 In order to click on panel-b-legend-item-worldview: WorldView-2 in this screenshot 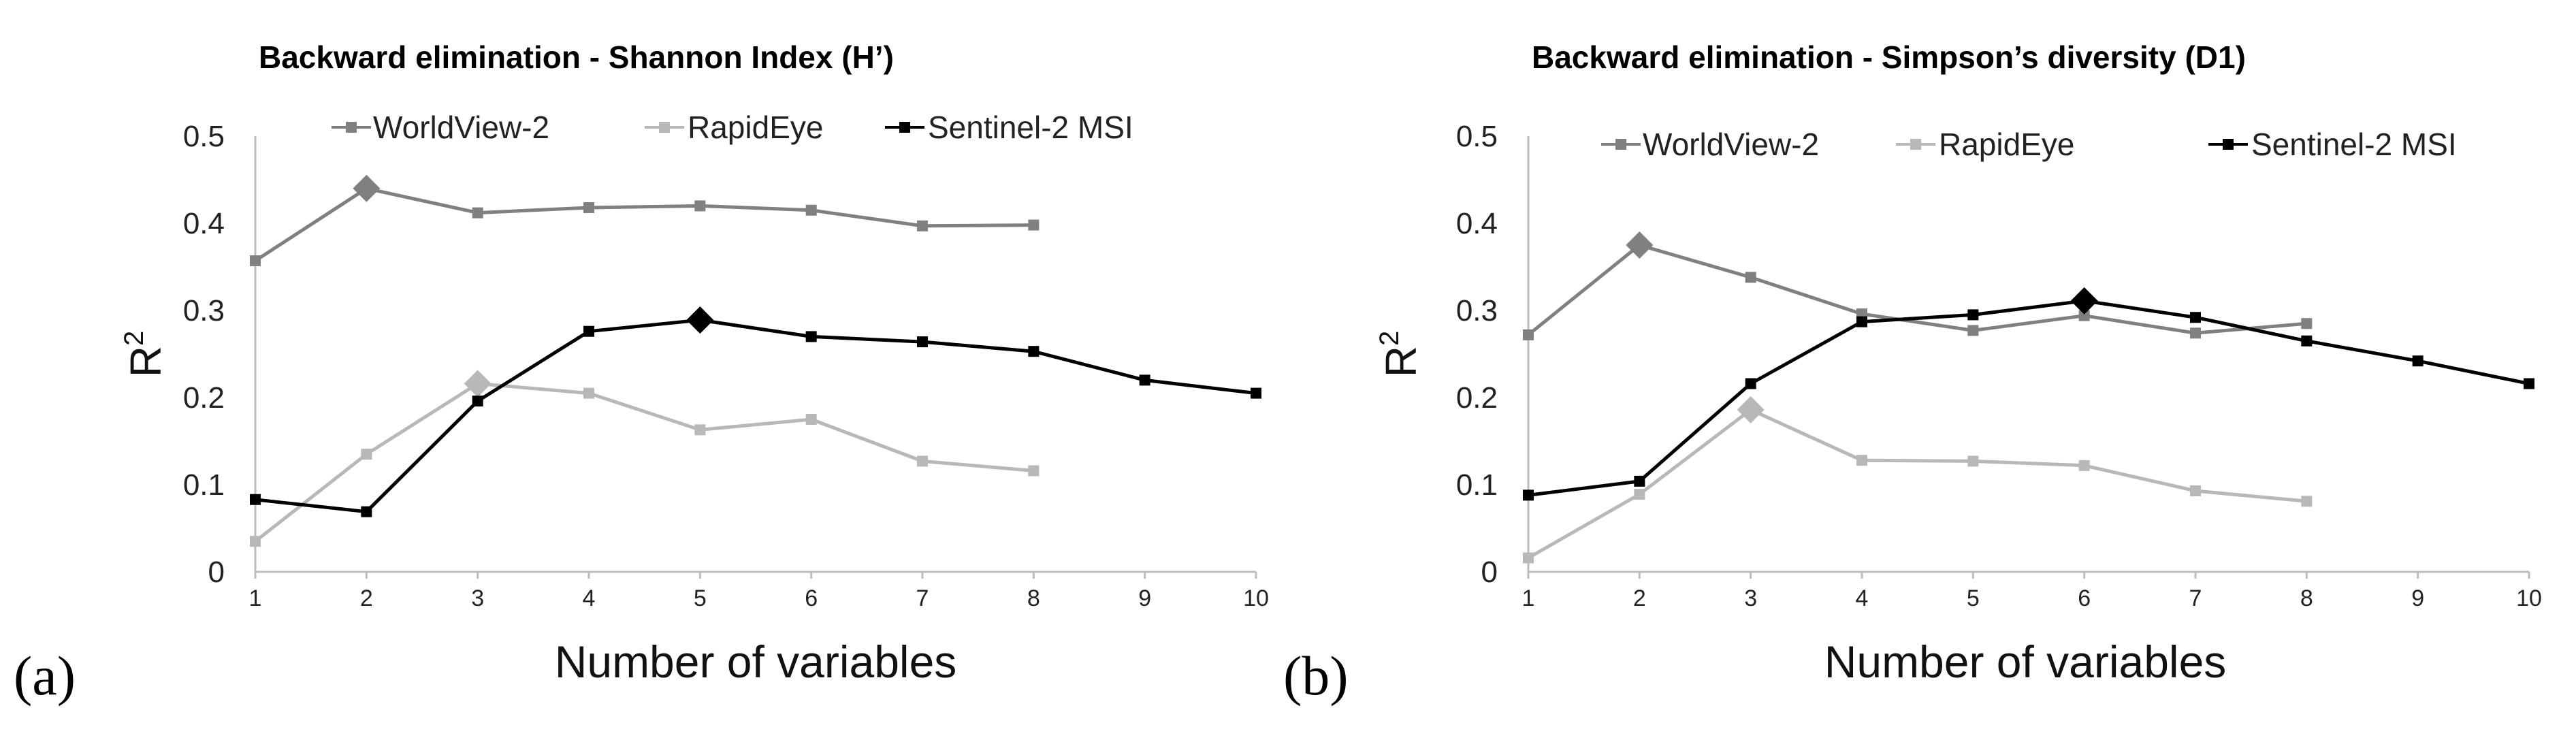, I will do `click(1710, 144)`.